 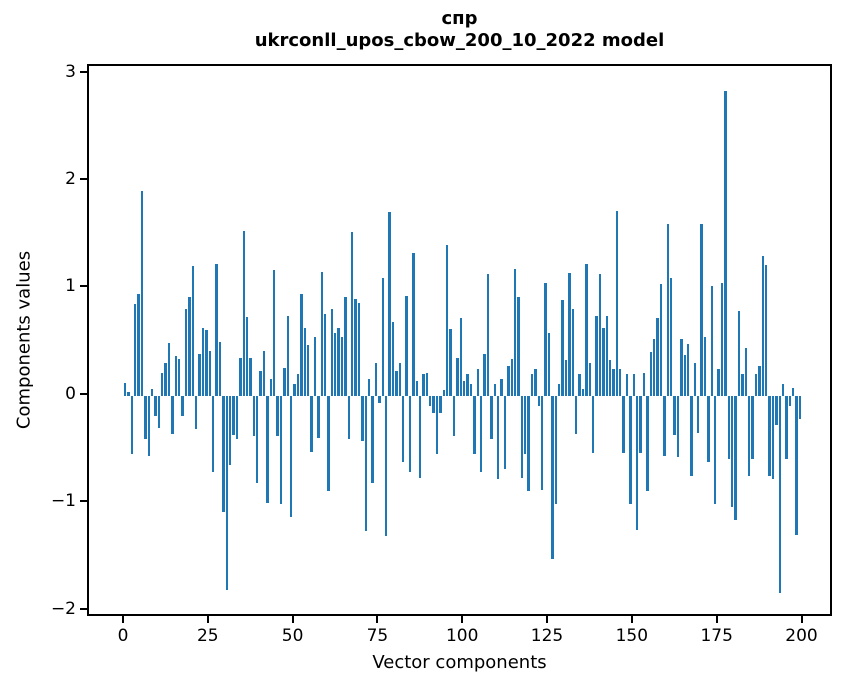 I want to click on x-tick-label: 0, so click(x=123, y=636).